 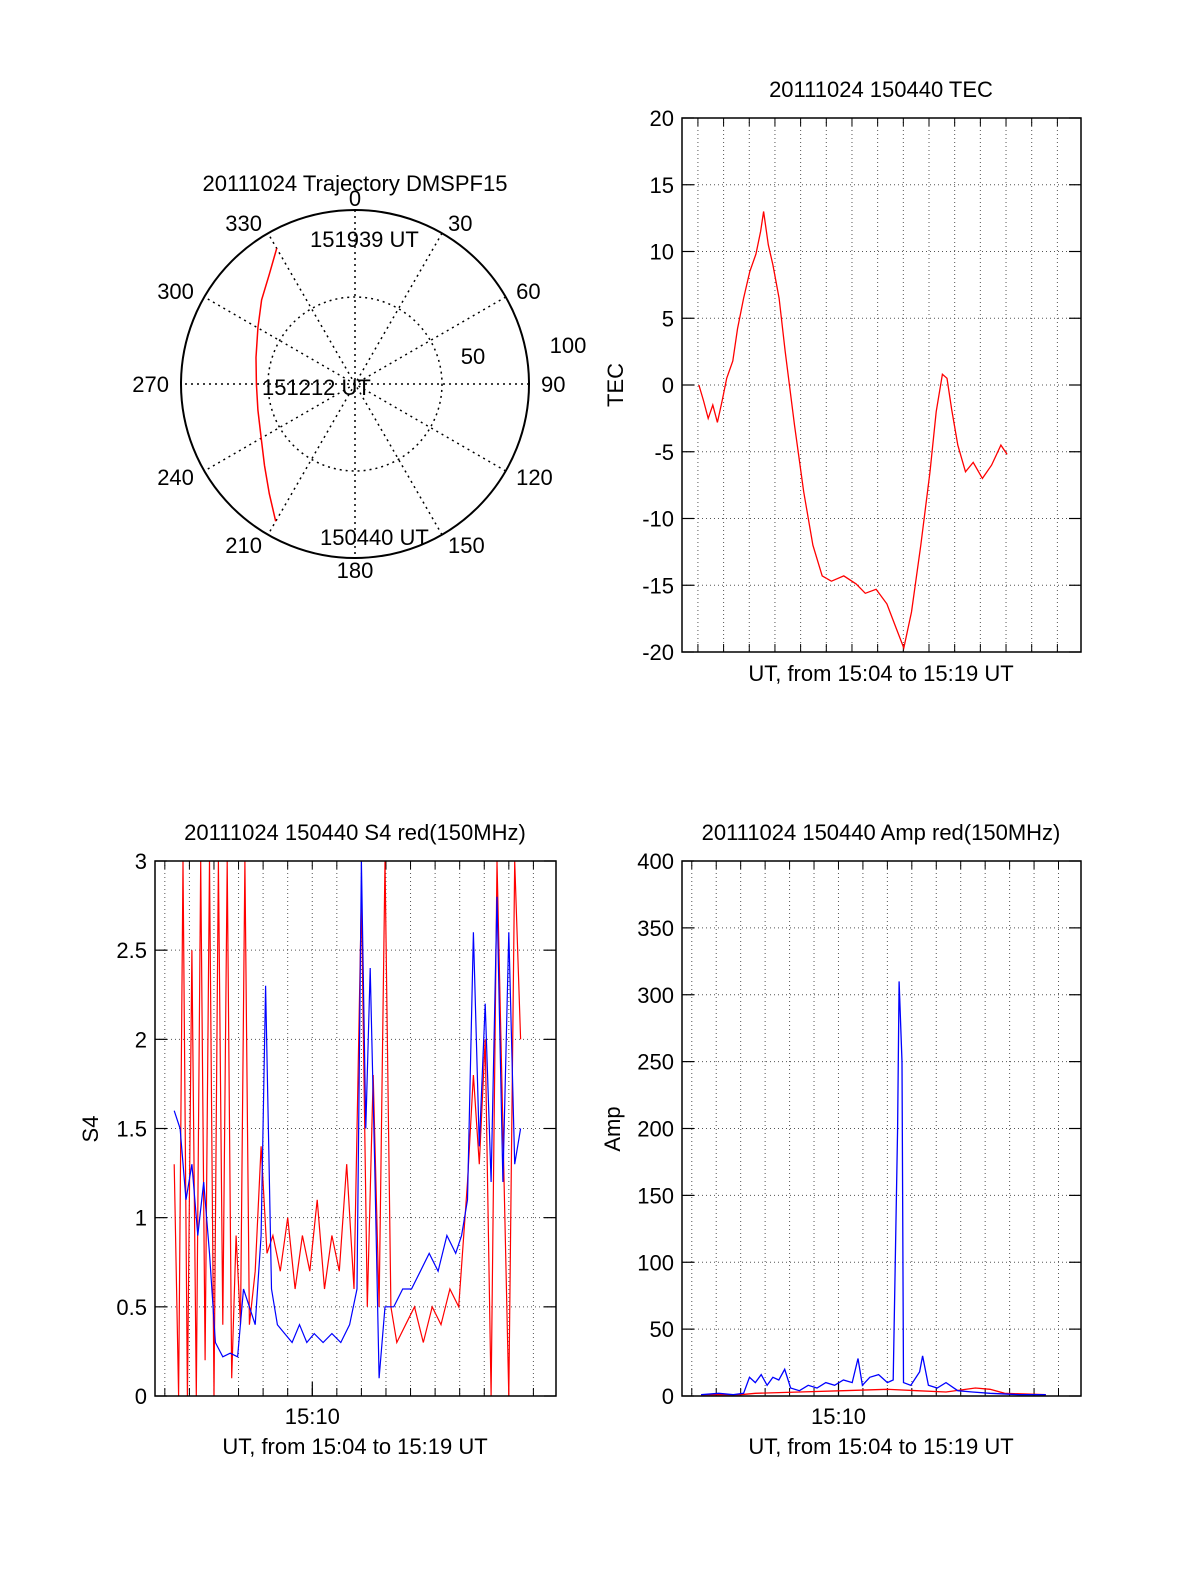 I want to click on amp-ytick-label: 300, so click(x=655, y=995).